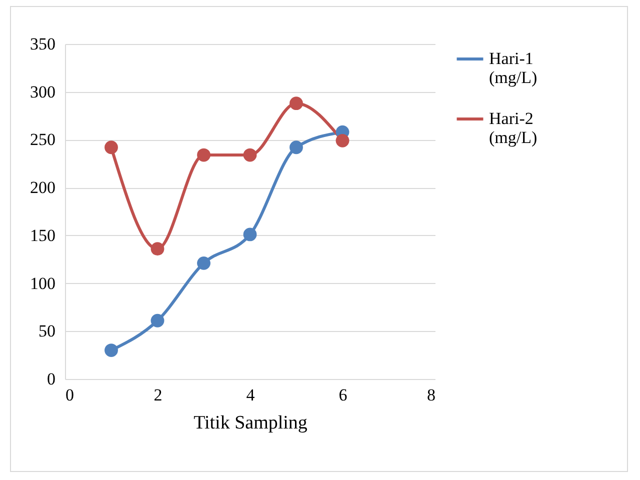  Describe the element at coordinates (51, 379) in the screenshot. I see `y-tick-label: 0` at that location.